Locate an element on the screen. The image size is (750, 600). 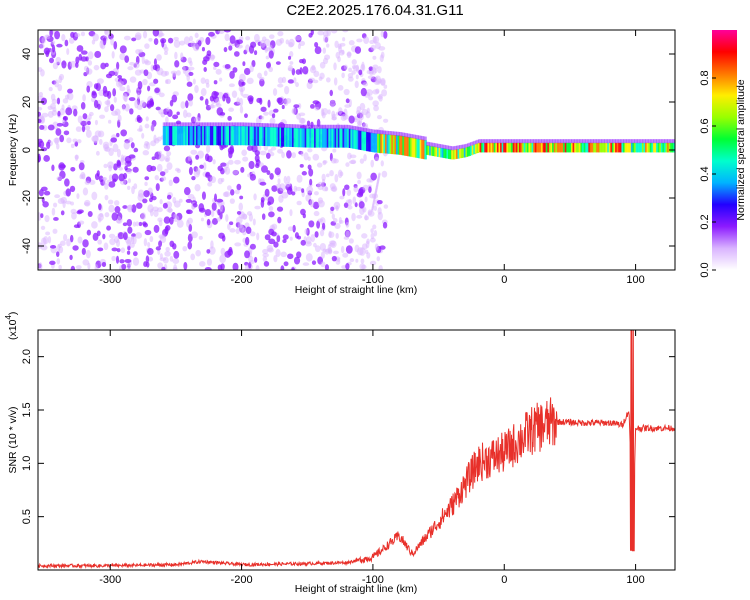
spectrogram-y-tick-label: 40 is located at coordinates (27, 54).